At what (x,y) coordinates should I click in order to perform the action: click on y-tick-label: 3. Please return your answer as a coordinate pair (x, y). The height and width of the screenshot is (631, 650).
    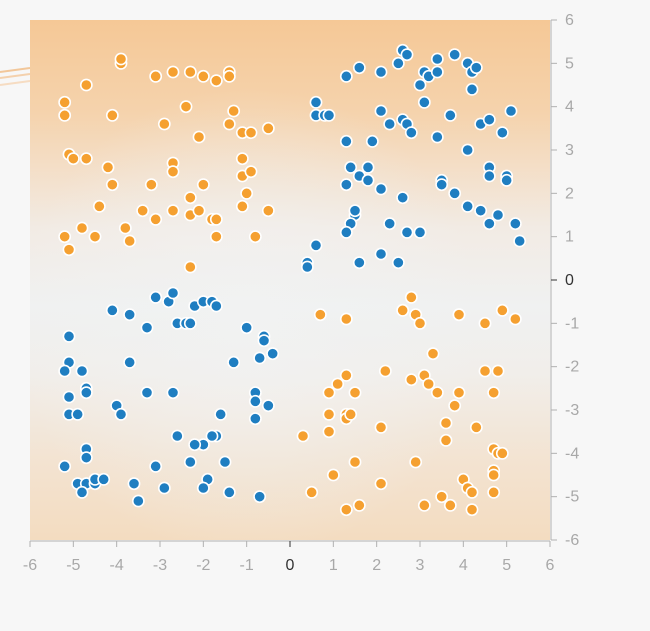
    Looking at the image, I should click on (569, 150).